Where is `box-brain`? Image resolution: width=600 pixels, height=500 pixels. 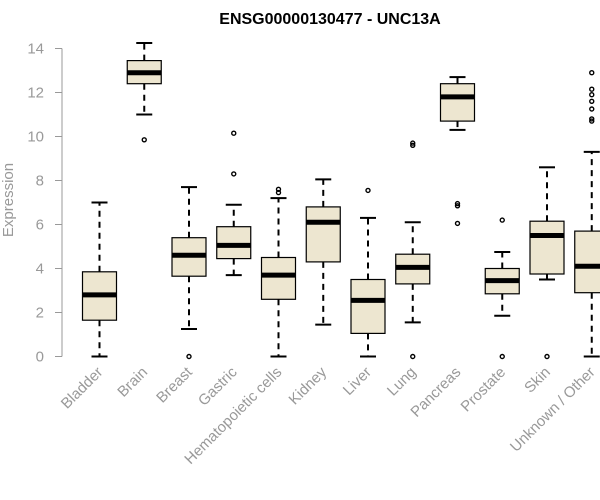 box-brain is located at coordinates (144, 92).